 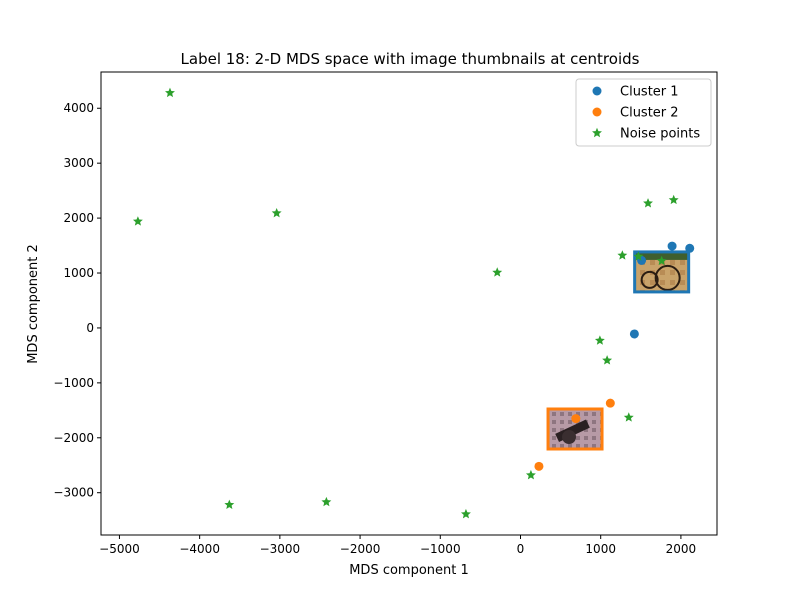 What do you see at coordinates (521, 549) in the screenshot?
I see `x-tick-label: 0` at bounding box center [521, 549].